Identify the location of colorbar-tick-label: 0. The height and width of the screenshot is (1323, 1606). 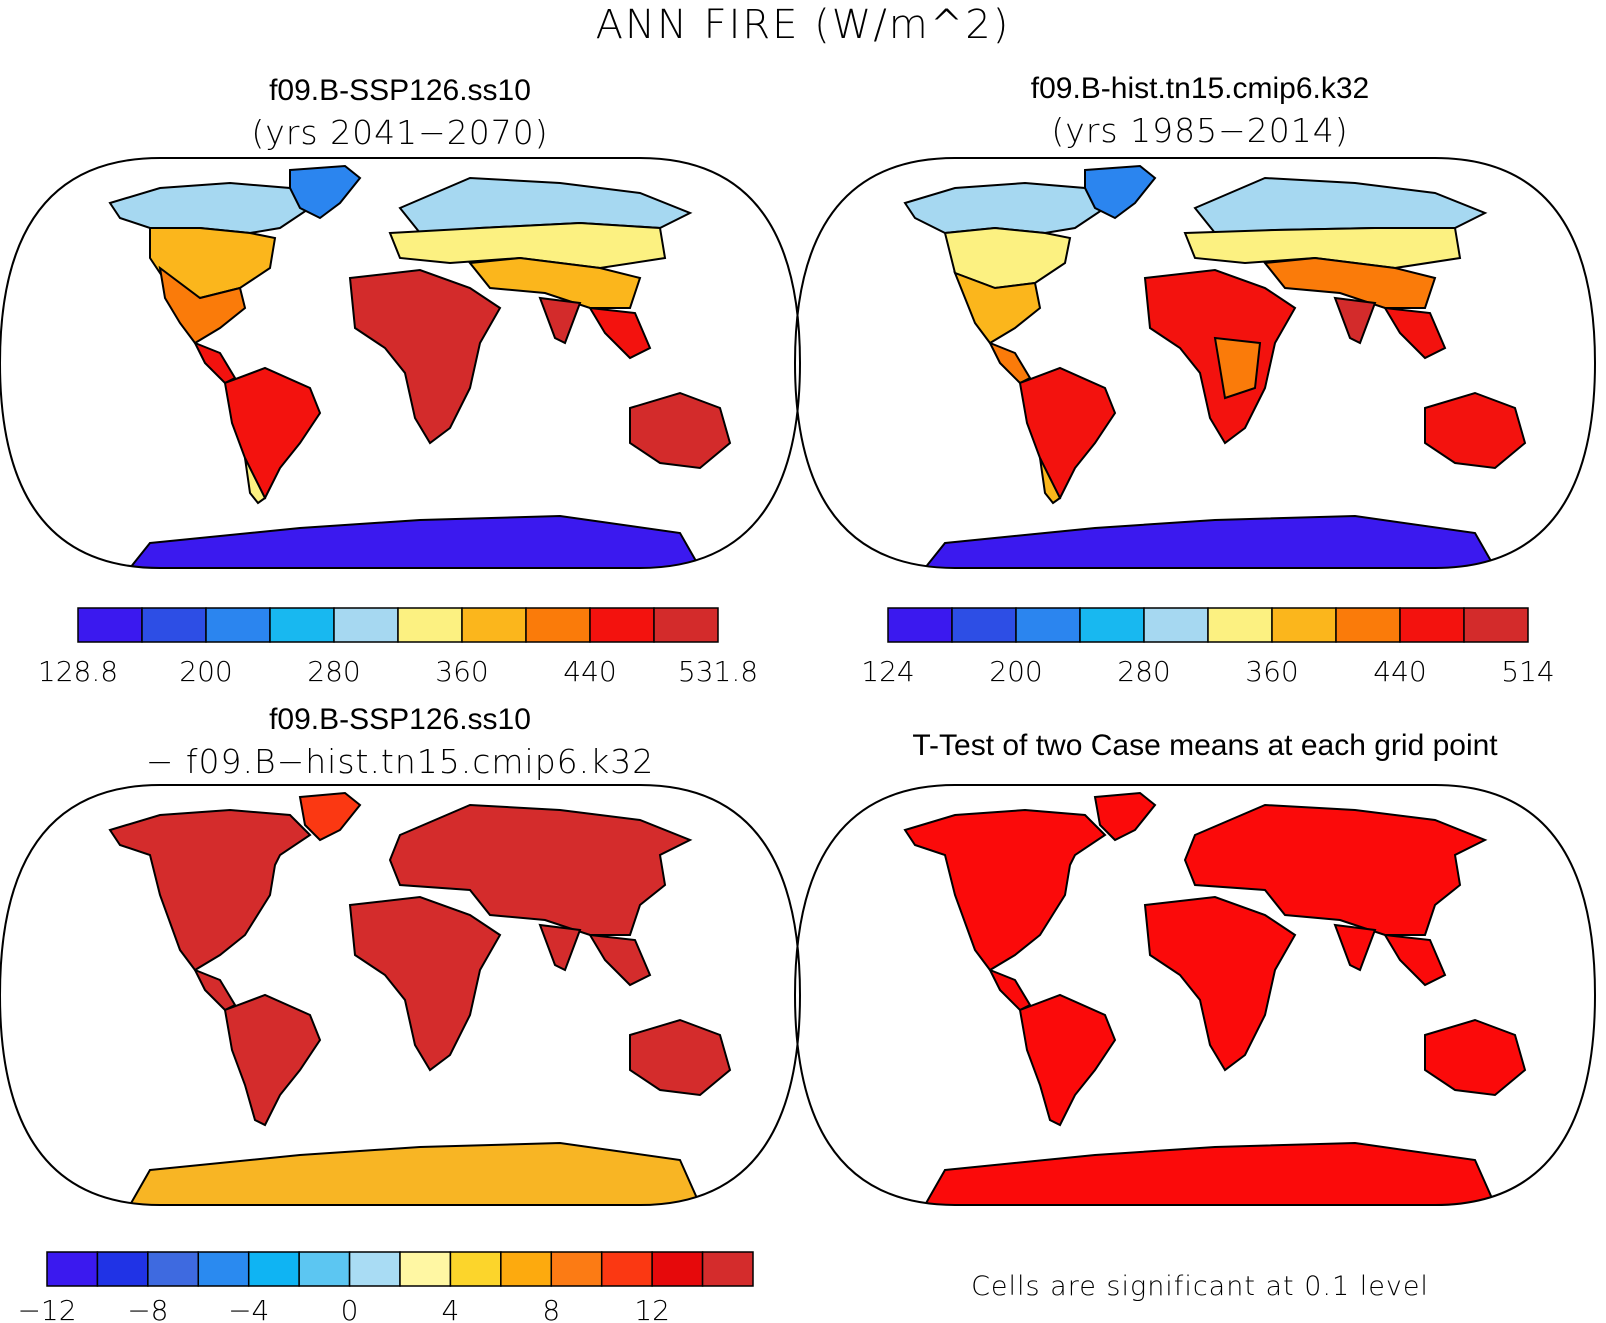
(350, 1308).